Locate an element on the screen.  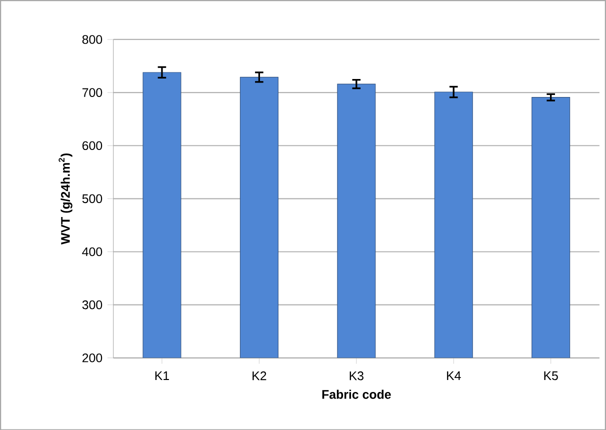
x-tick-label: K3 is located at coordinates (357, 375).